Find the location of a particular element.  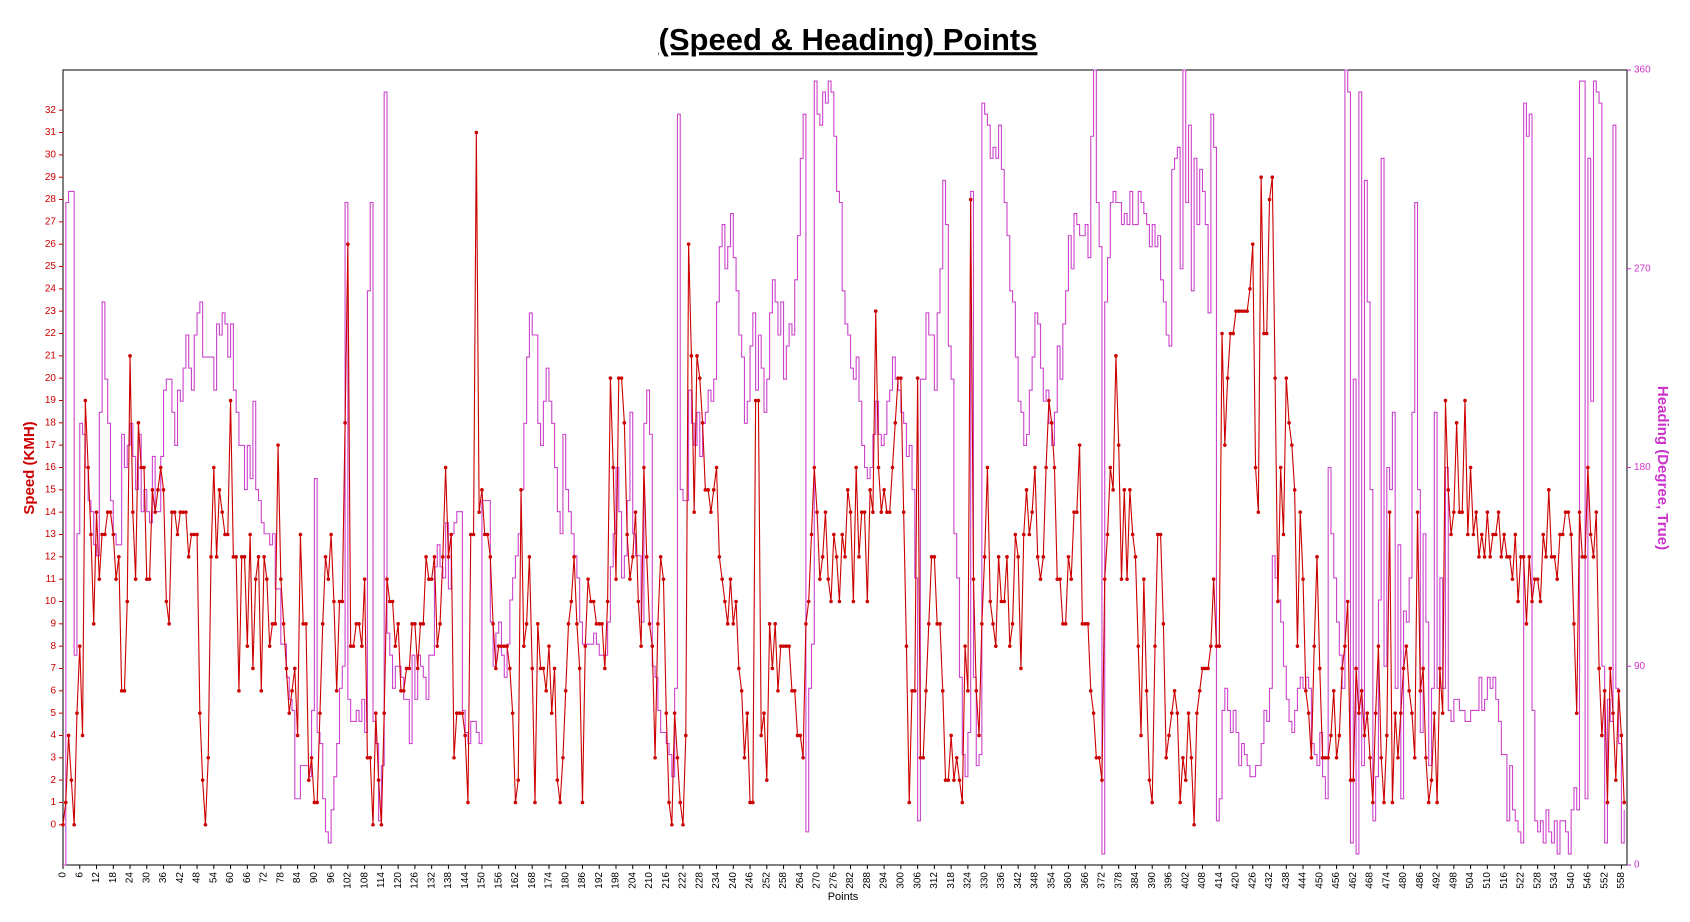

x-tick-label: 390 is located at coordinates (1152, 880).